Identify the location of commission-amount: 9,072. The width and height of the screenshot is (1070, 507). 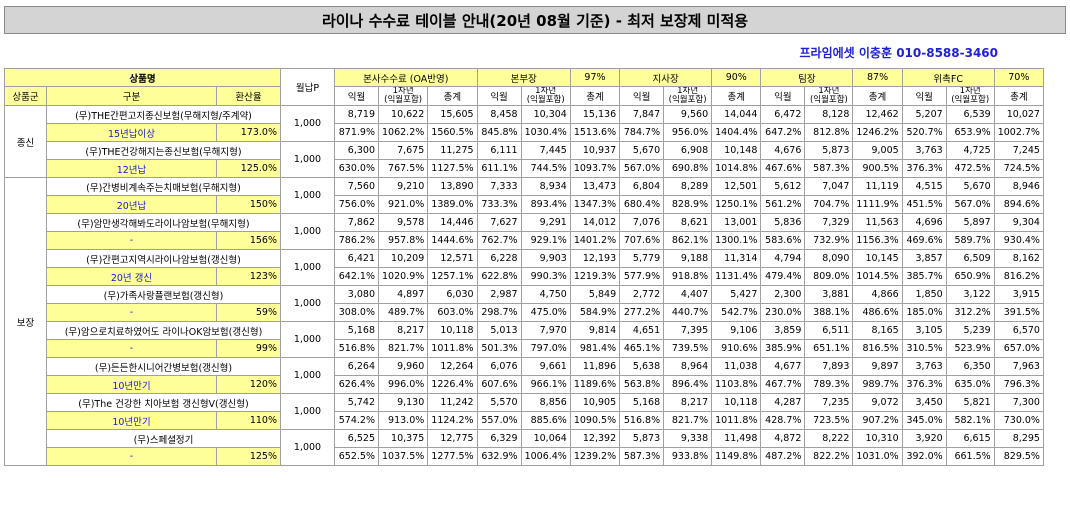
(877, 402).